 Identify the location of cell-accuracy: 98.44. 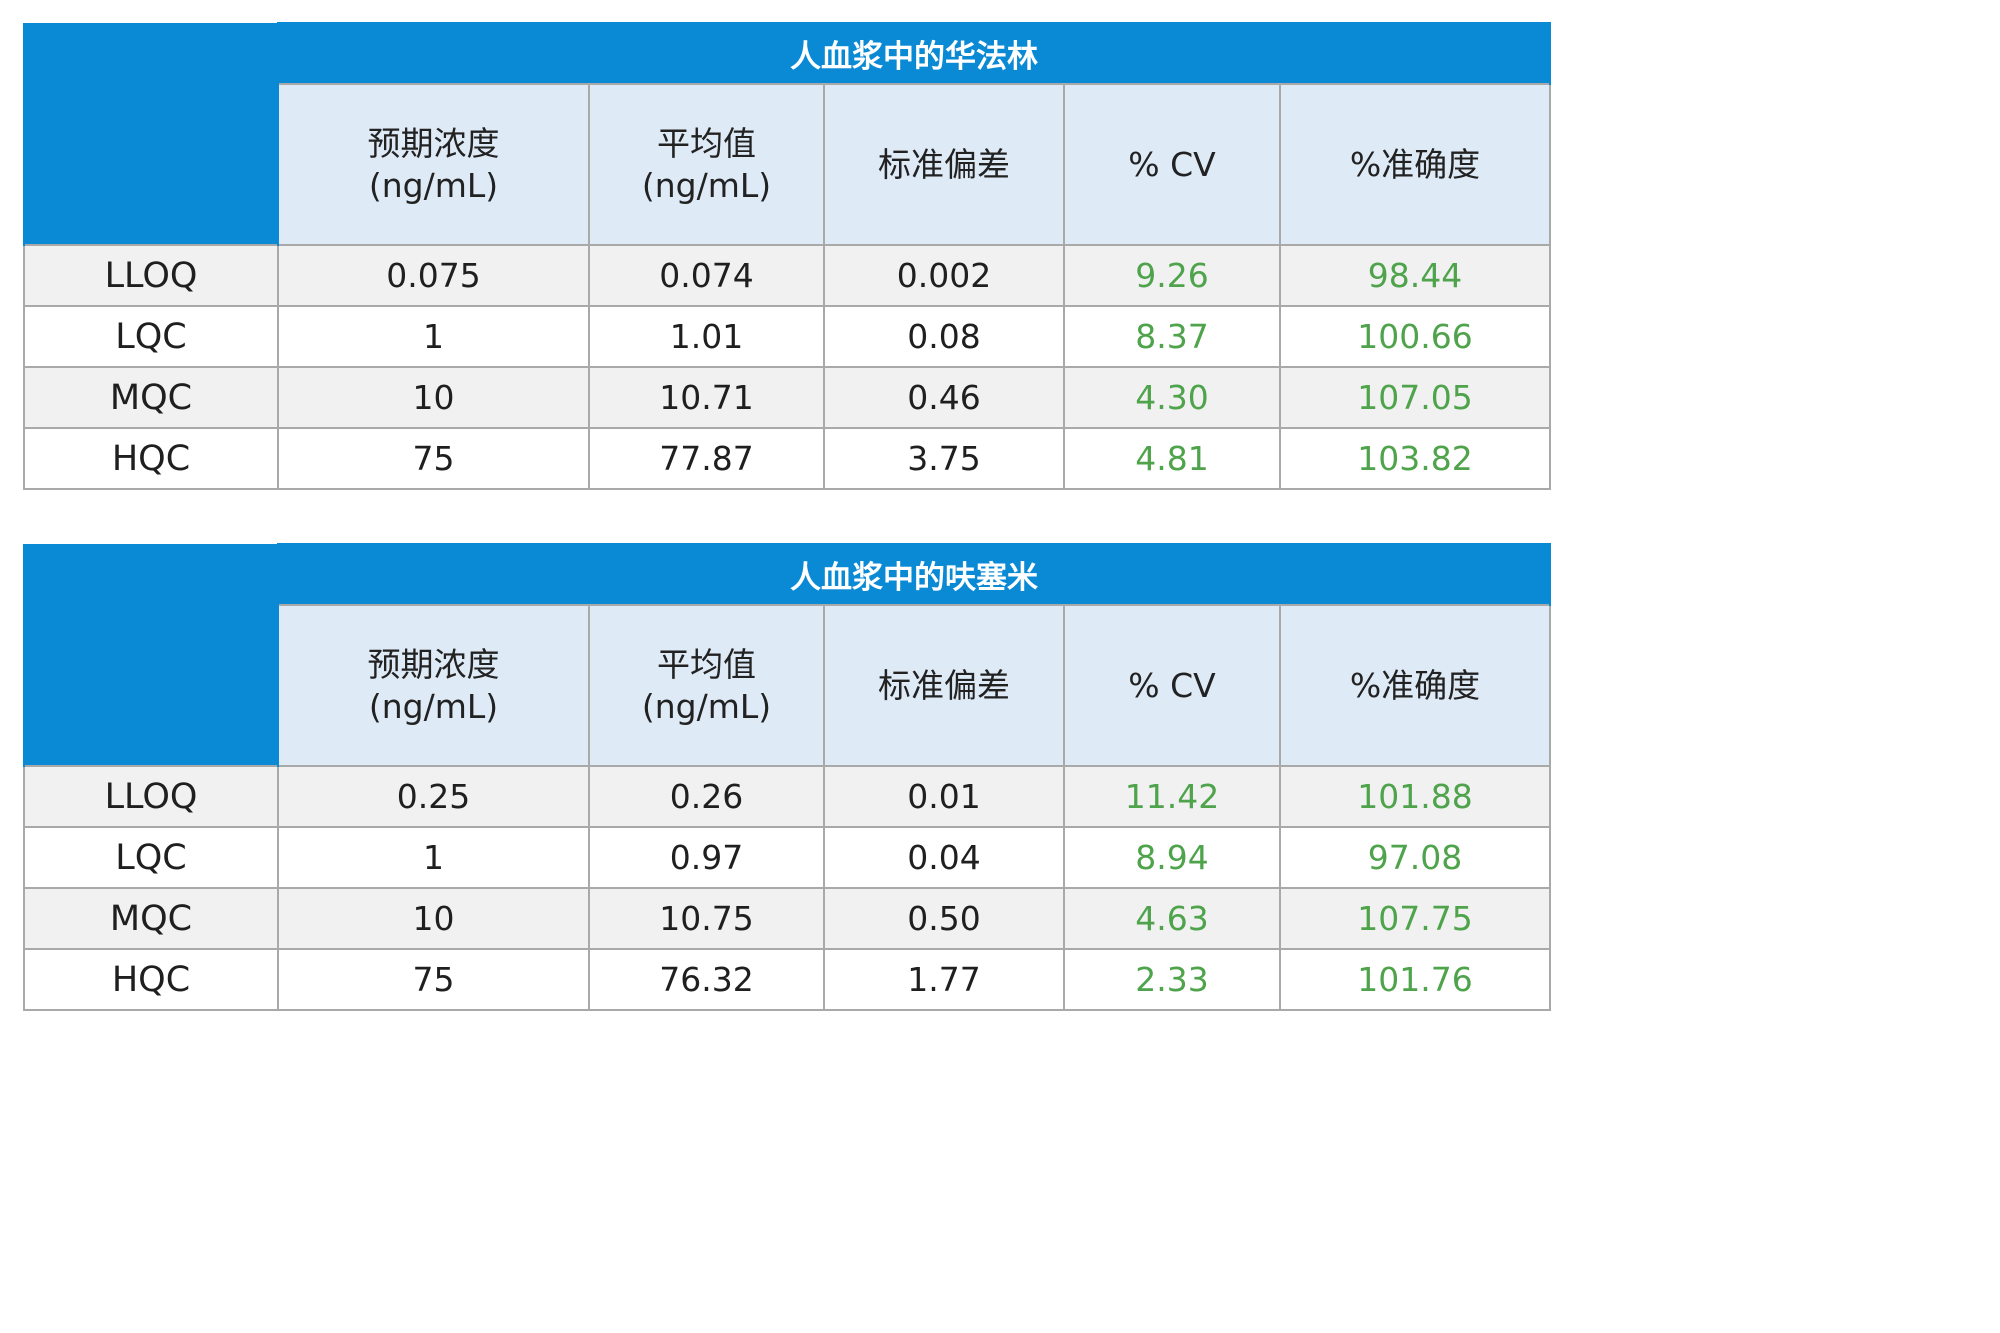
(1415, 275).